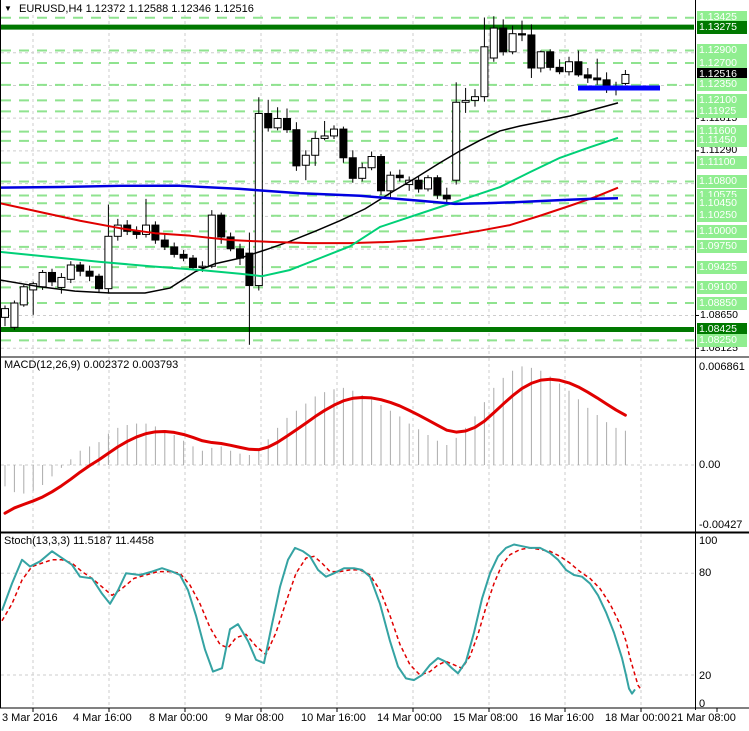 This screenshot has width=749, height=731. What do you see at coordinates (722, 85) in the screenshot?
I see `level-price-label: 1.12350` at bounding box center [722, 85].